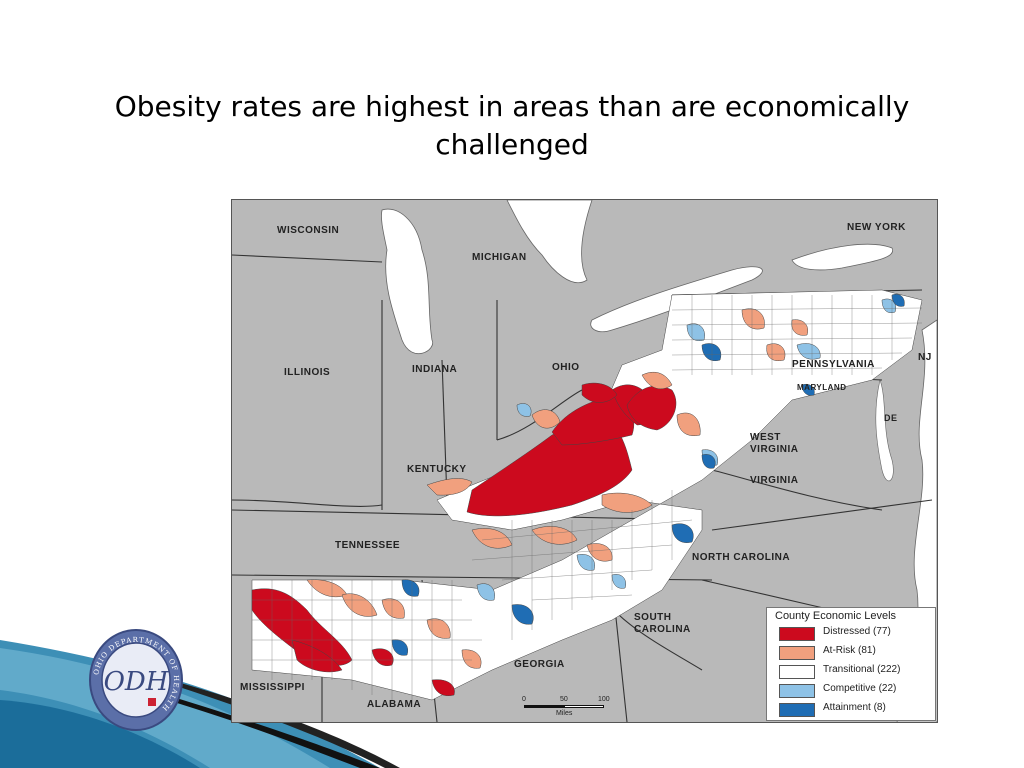 The image size is (1024, 768). Describe the element at coordinates (925, 357) in the screenshot. I see `label-nj: NJ` at that location.